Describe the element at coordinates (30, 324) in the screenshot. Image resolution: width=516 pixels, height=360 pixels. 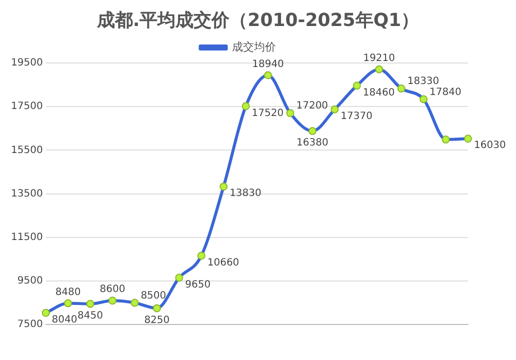
I see `y-tick-label: 7500` at that location.